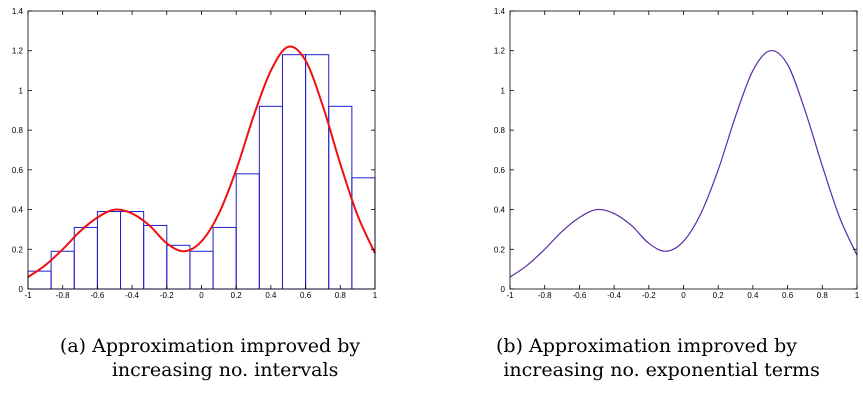 The image size is (863, 394). What do you see at coordinates (503, 289) in the screenshot?
I see `b-y-tick-label: 0` at bounding box center [503, 289].